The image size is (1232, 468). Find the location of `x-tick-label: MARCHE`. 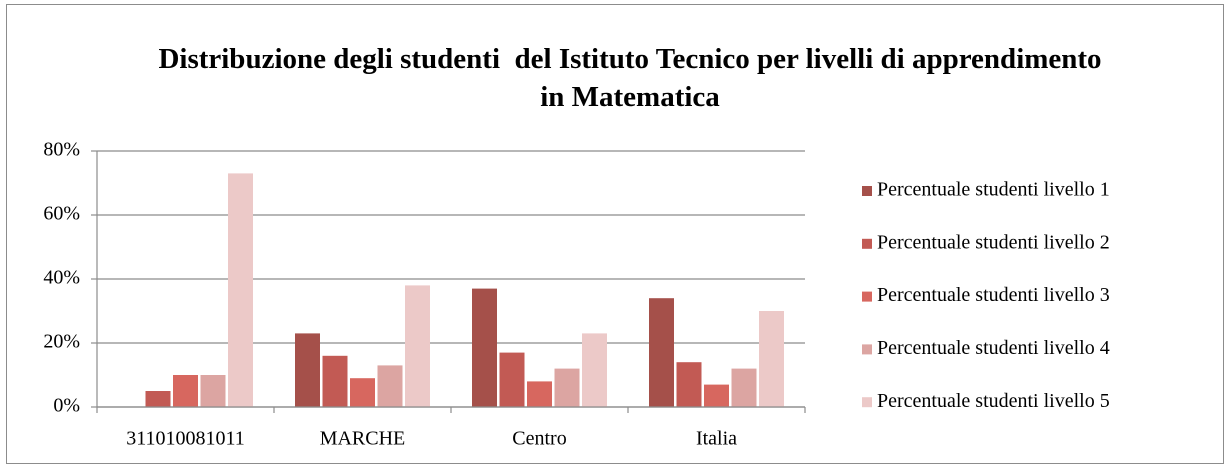

x-tick-label: MARCHE is located at coordinates (363, 439).